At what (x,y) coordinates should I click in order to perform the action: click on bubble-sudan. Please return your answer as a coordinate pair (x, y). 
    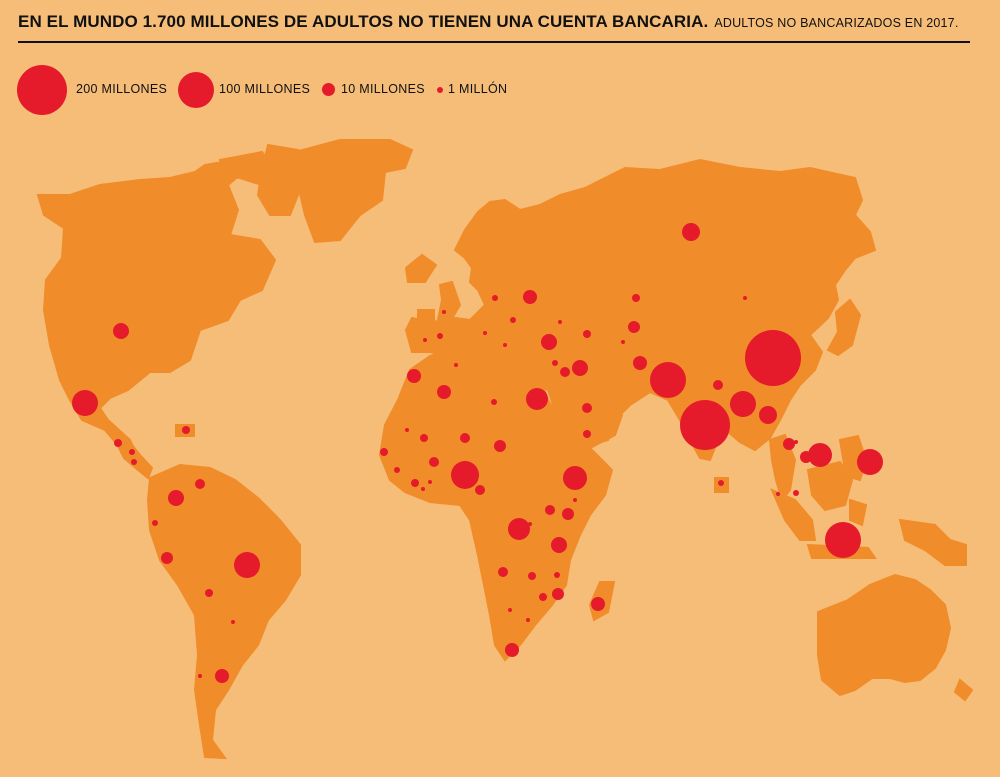
    Looking at the image, I should click on (500, 446).